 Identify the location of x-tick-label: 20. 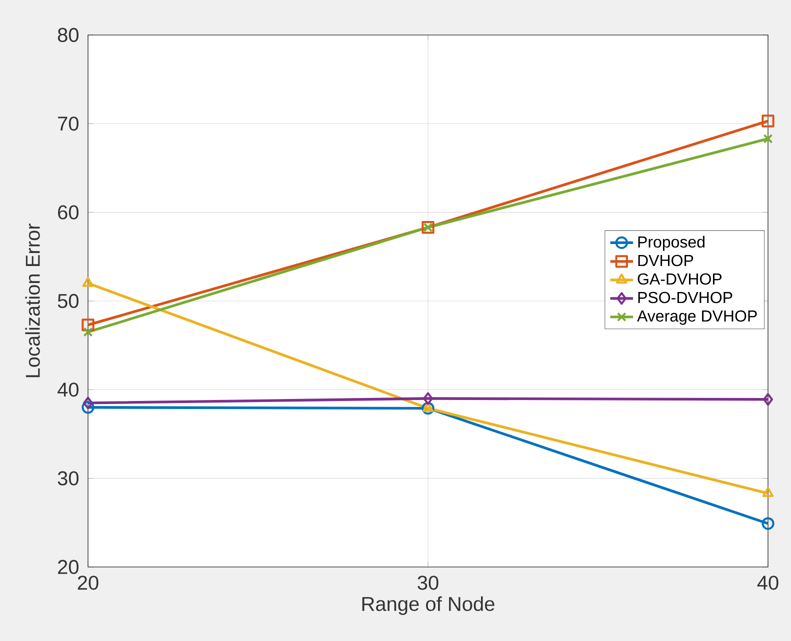
(88, 583).